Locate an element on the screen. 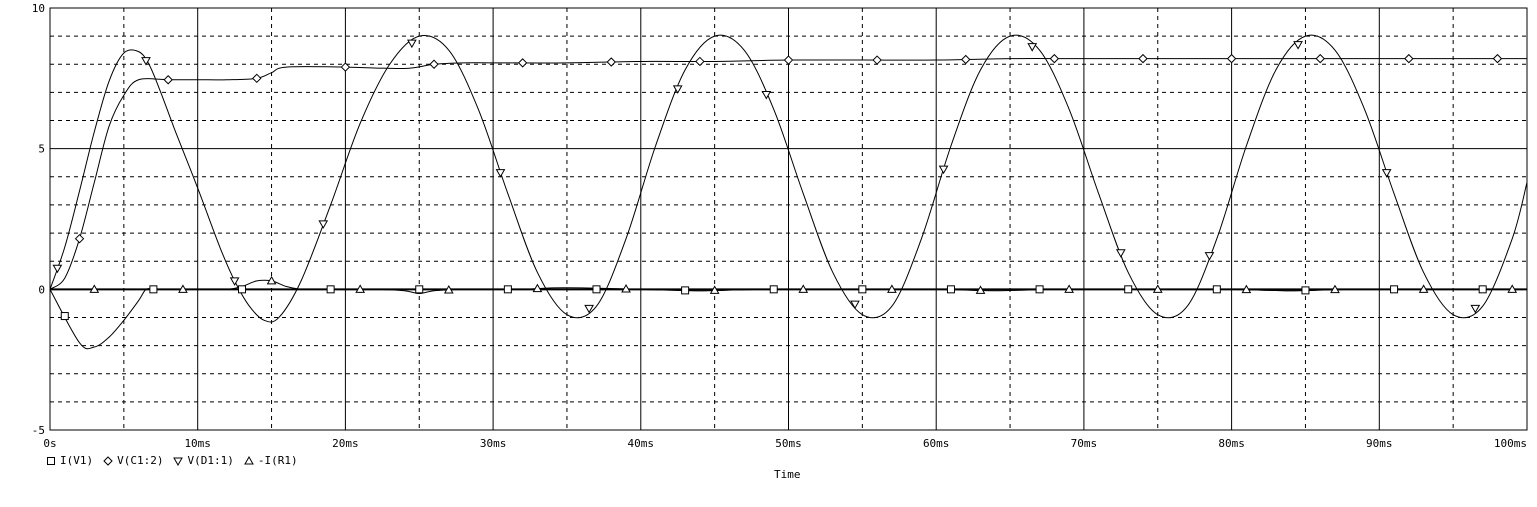 This screenshot has height=507, width=1537. x-tick-label: 10ms is located at coordinates (197, 443).